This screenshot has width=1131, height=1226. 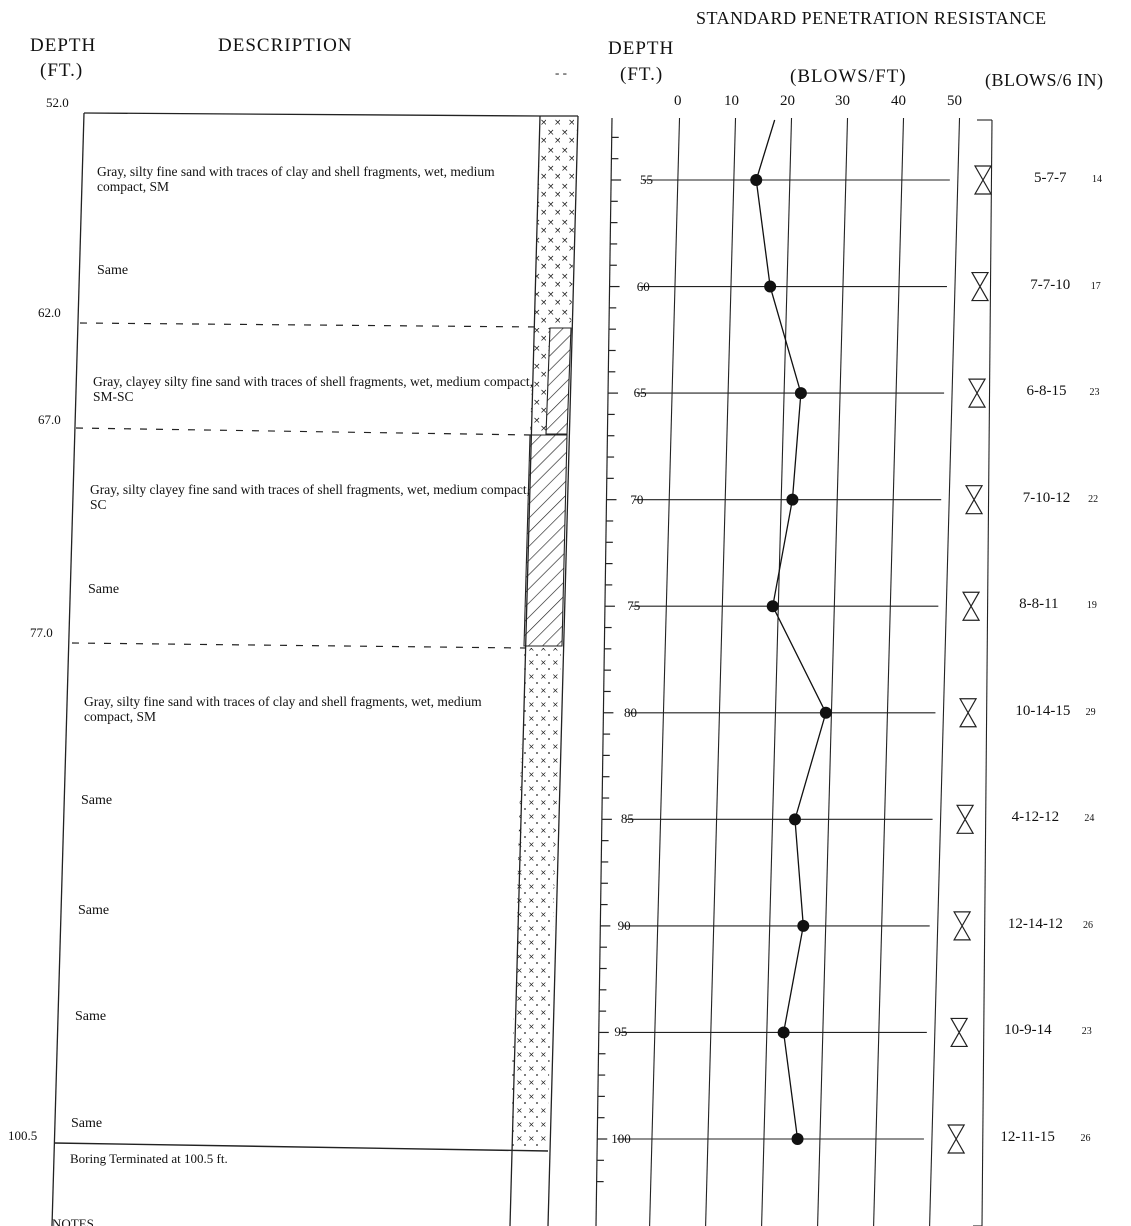 I want to click on blow-count: 7-7-10, so click(x=1050, y=284).